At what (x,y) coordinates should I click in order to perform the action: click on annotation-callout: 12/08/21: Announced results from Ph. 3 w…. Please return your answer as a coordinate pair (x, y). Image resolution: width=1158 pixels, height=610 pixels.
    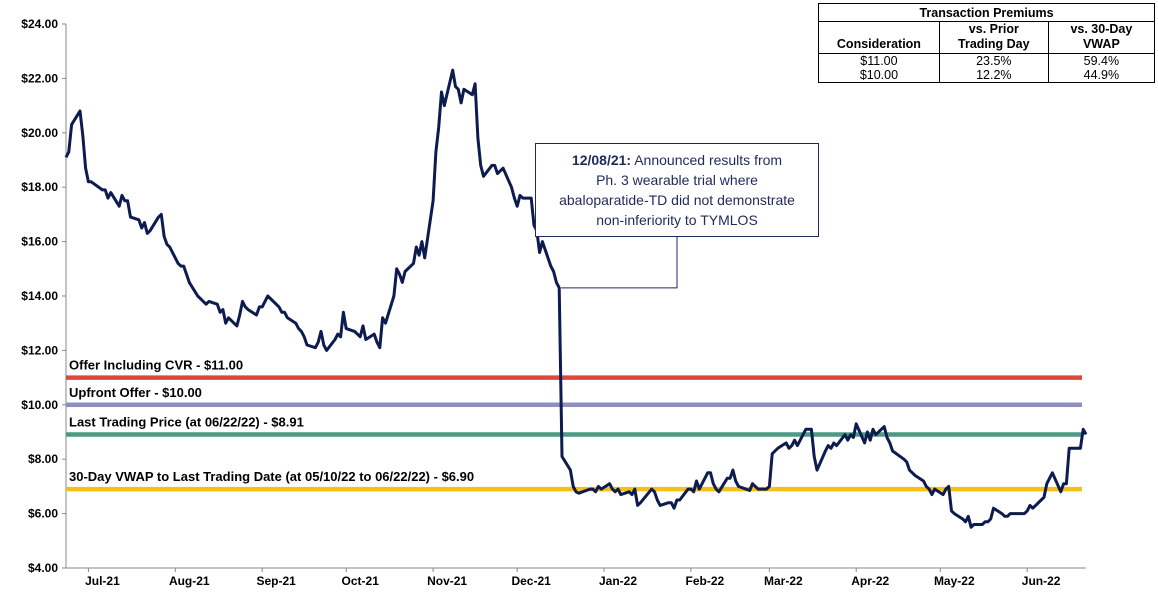
    Looking at the image, I should click on (677, 190).